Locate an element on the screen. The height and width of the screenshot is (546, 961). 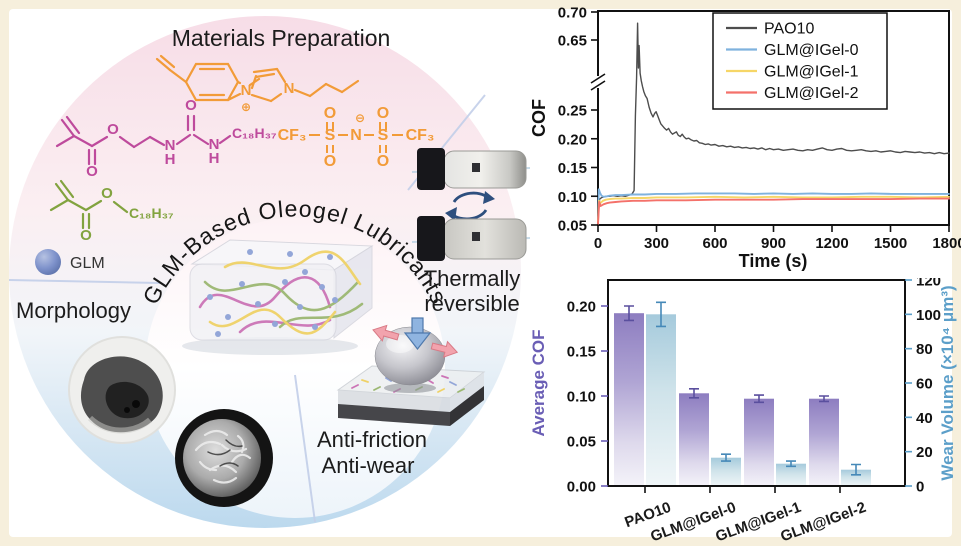
friction-arrows-icon is located at coordinates (415, 341).